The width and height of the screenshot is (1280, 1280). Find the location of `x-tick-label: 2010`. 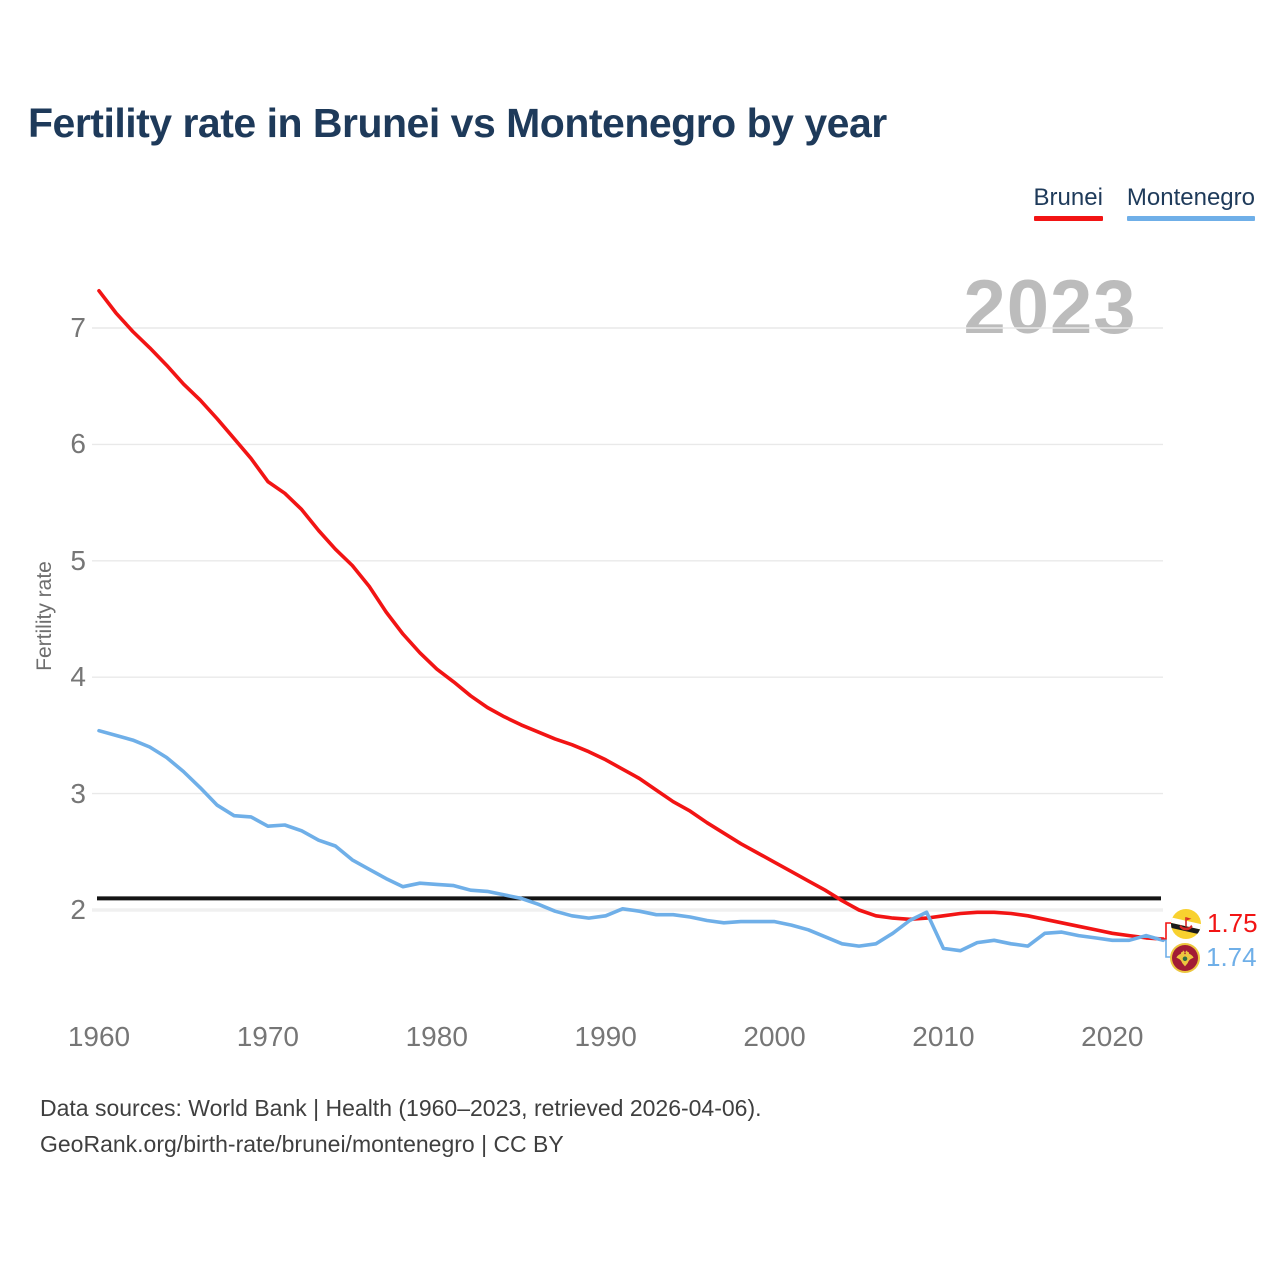

x-tick-label: 2010 is located at coordinates (943, 1036).